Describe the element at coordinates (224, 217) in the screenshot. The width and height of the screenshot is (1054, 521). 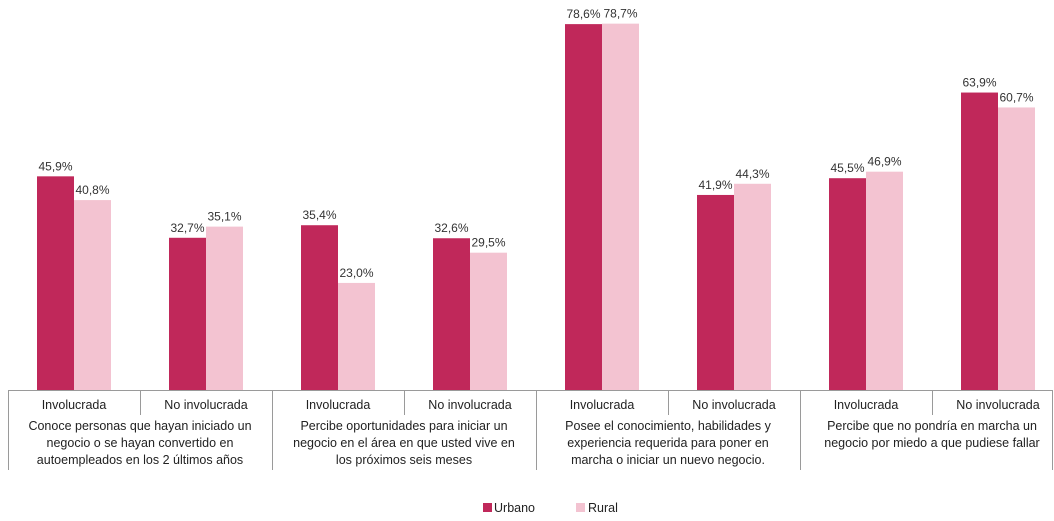
I see `value-label-rural-1: 35,1%` at that location.